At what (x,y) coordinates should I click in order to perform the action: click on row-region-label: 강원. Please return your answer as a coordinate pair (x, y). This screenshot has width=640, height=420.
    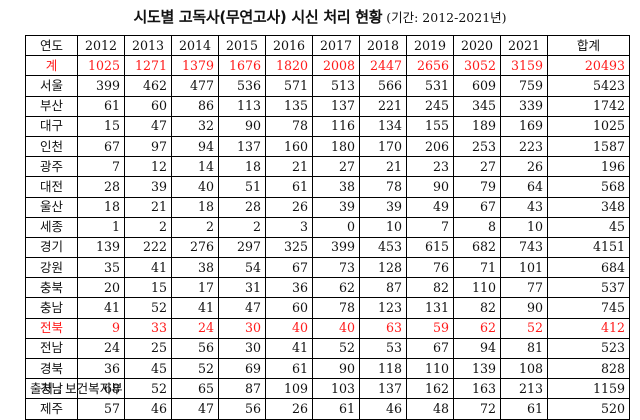
    Looking at the image, I should click on (51, 268).